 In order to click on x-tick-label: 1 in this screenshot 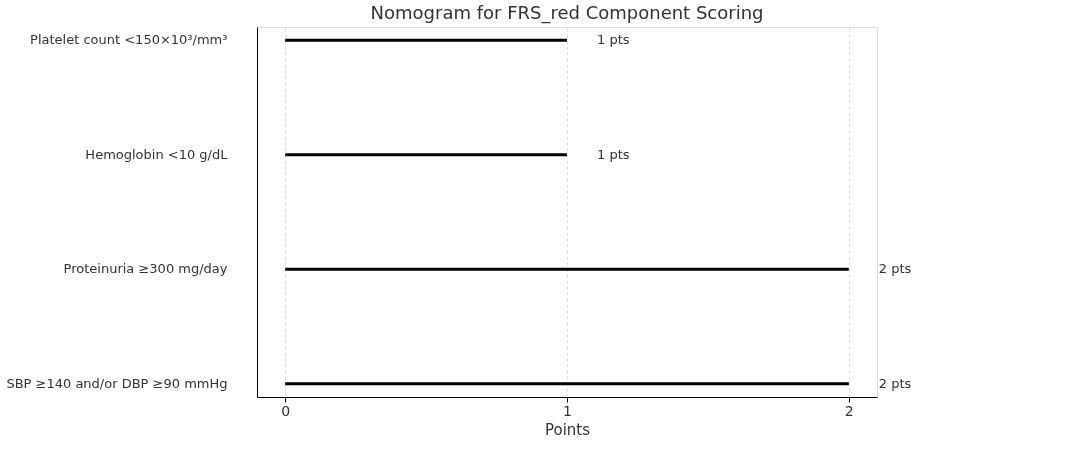, I will do `click(567, 410)`.